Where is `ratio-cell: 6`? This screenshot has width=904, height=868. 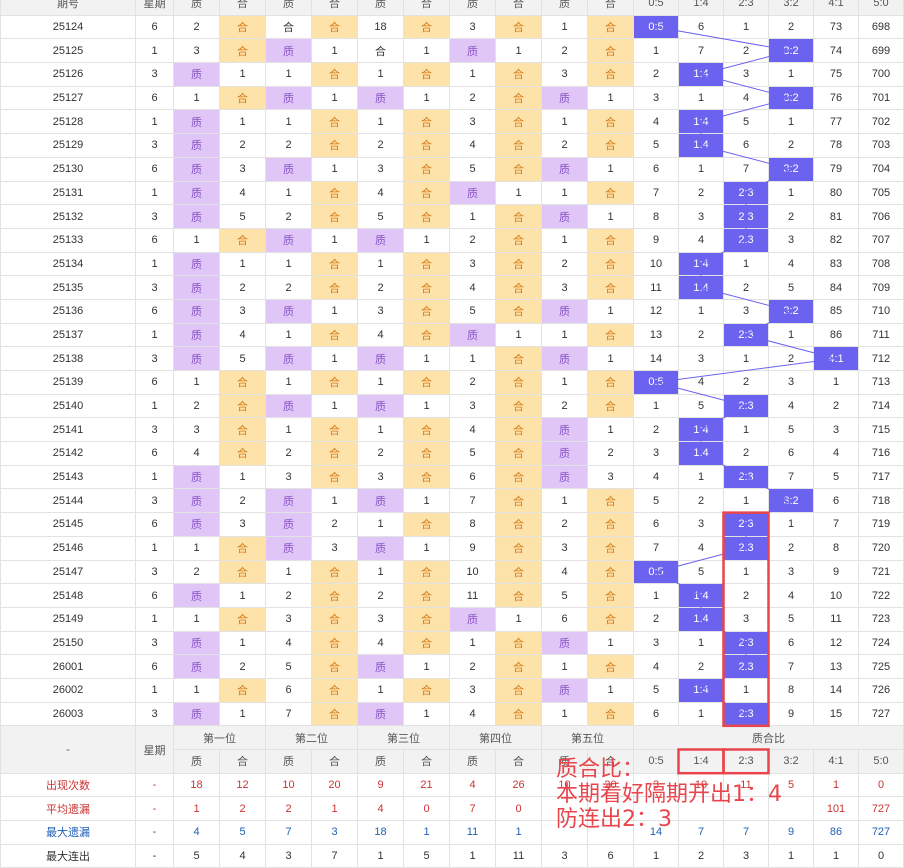
ratio-cell: 6 is located at coordinates (746, 145).